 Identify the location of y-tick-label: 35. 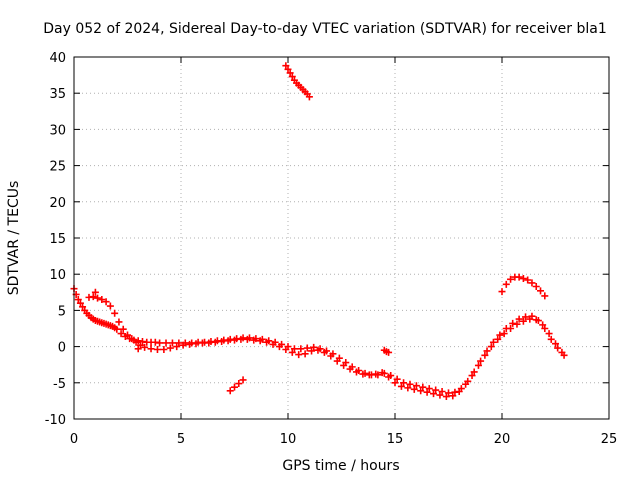
(57, 94).